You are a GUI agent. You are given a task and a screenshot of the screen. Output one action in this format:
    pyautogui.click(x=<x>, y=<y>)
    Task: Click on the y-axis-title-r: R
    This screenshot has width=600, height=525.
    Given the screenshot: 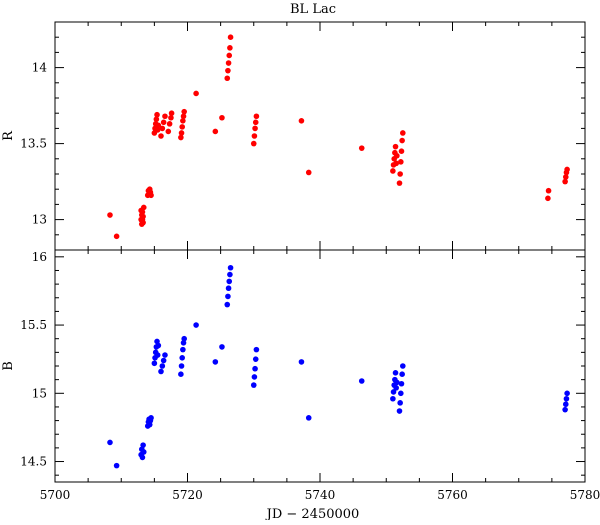 What is the action you would take?
    pyautogui.click(x=8, y=135)
    